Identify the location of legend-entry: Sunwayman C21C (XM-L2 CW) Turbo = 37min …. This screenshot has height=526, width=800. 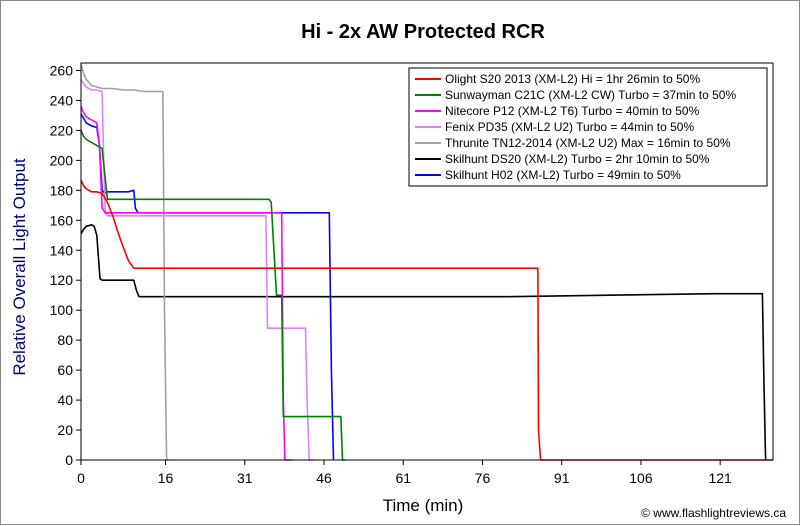
(590, 95).